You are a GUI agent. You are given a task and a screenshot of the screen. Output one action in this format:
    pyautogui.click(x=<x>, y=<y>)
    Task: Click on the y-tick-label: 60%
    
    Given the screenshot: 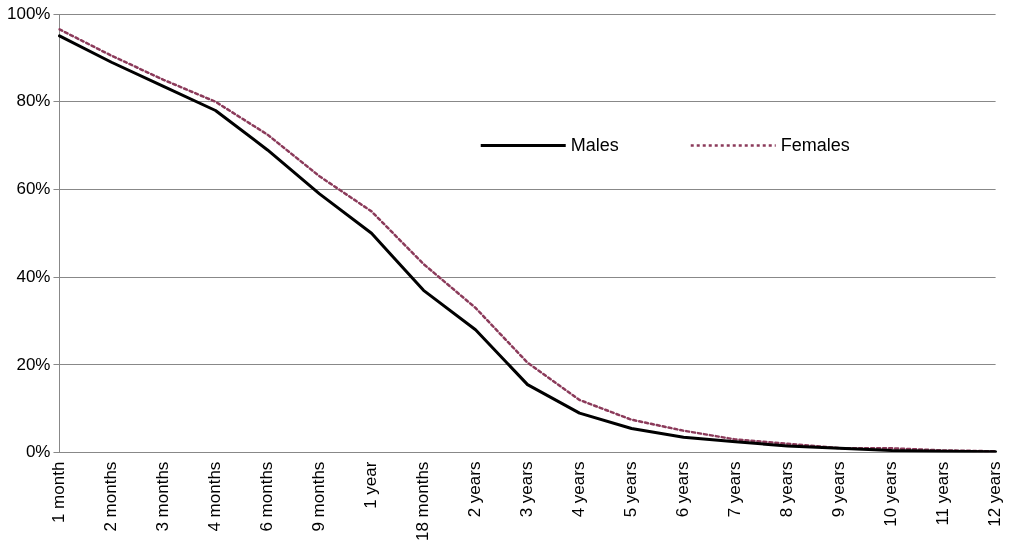 What is the action you would take?
    pyautogui.click(x=33, y=189)
    